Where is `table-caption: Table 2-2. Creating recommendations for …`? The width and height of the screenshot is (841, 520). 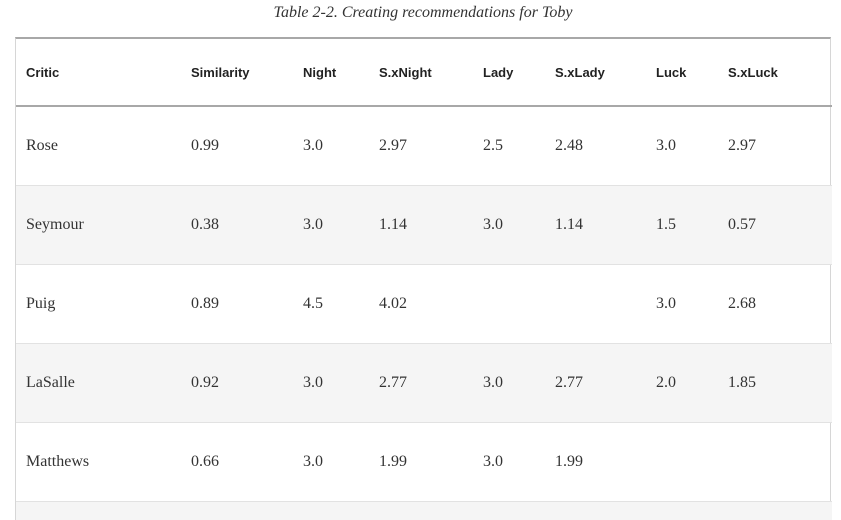 table-caption: Table 2-2. Creating recommendations for … is located at coordinates (423, 12).